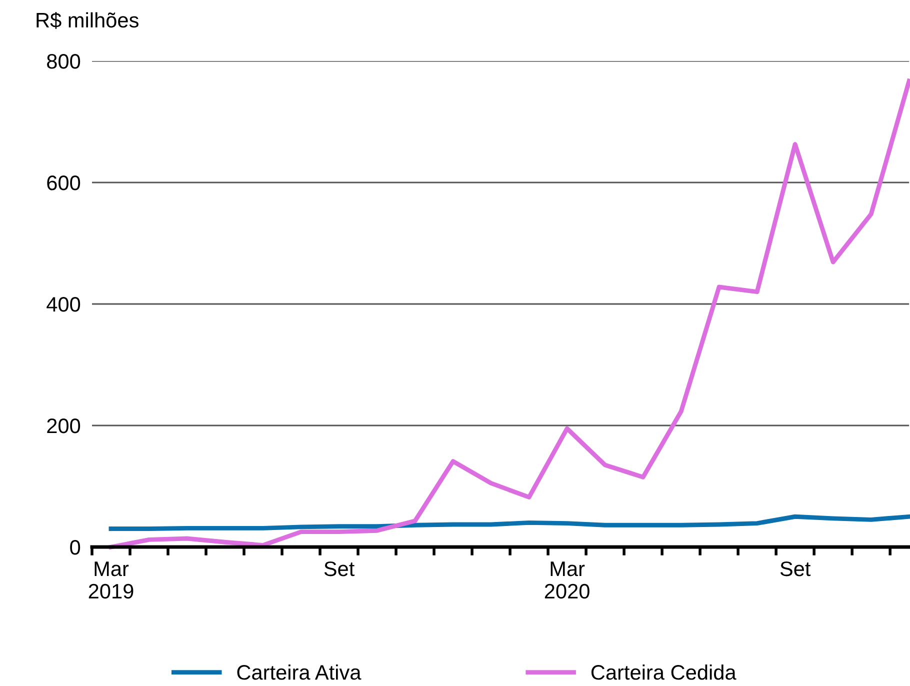 The height and width of the screenshot is (686, 910). I want to click on x-tick-label: Mar 2019, so click(111, 580).